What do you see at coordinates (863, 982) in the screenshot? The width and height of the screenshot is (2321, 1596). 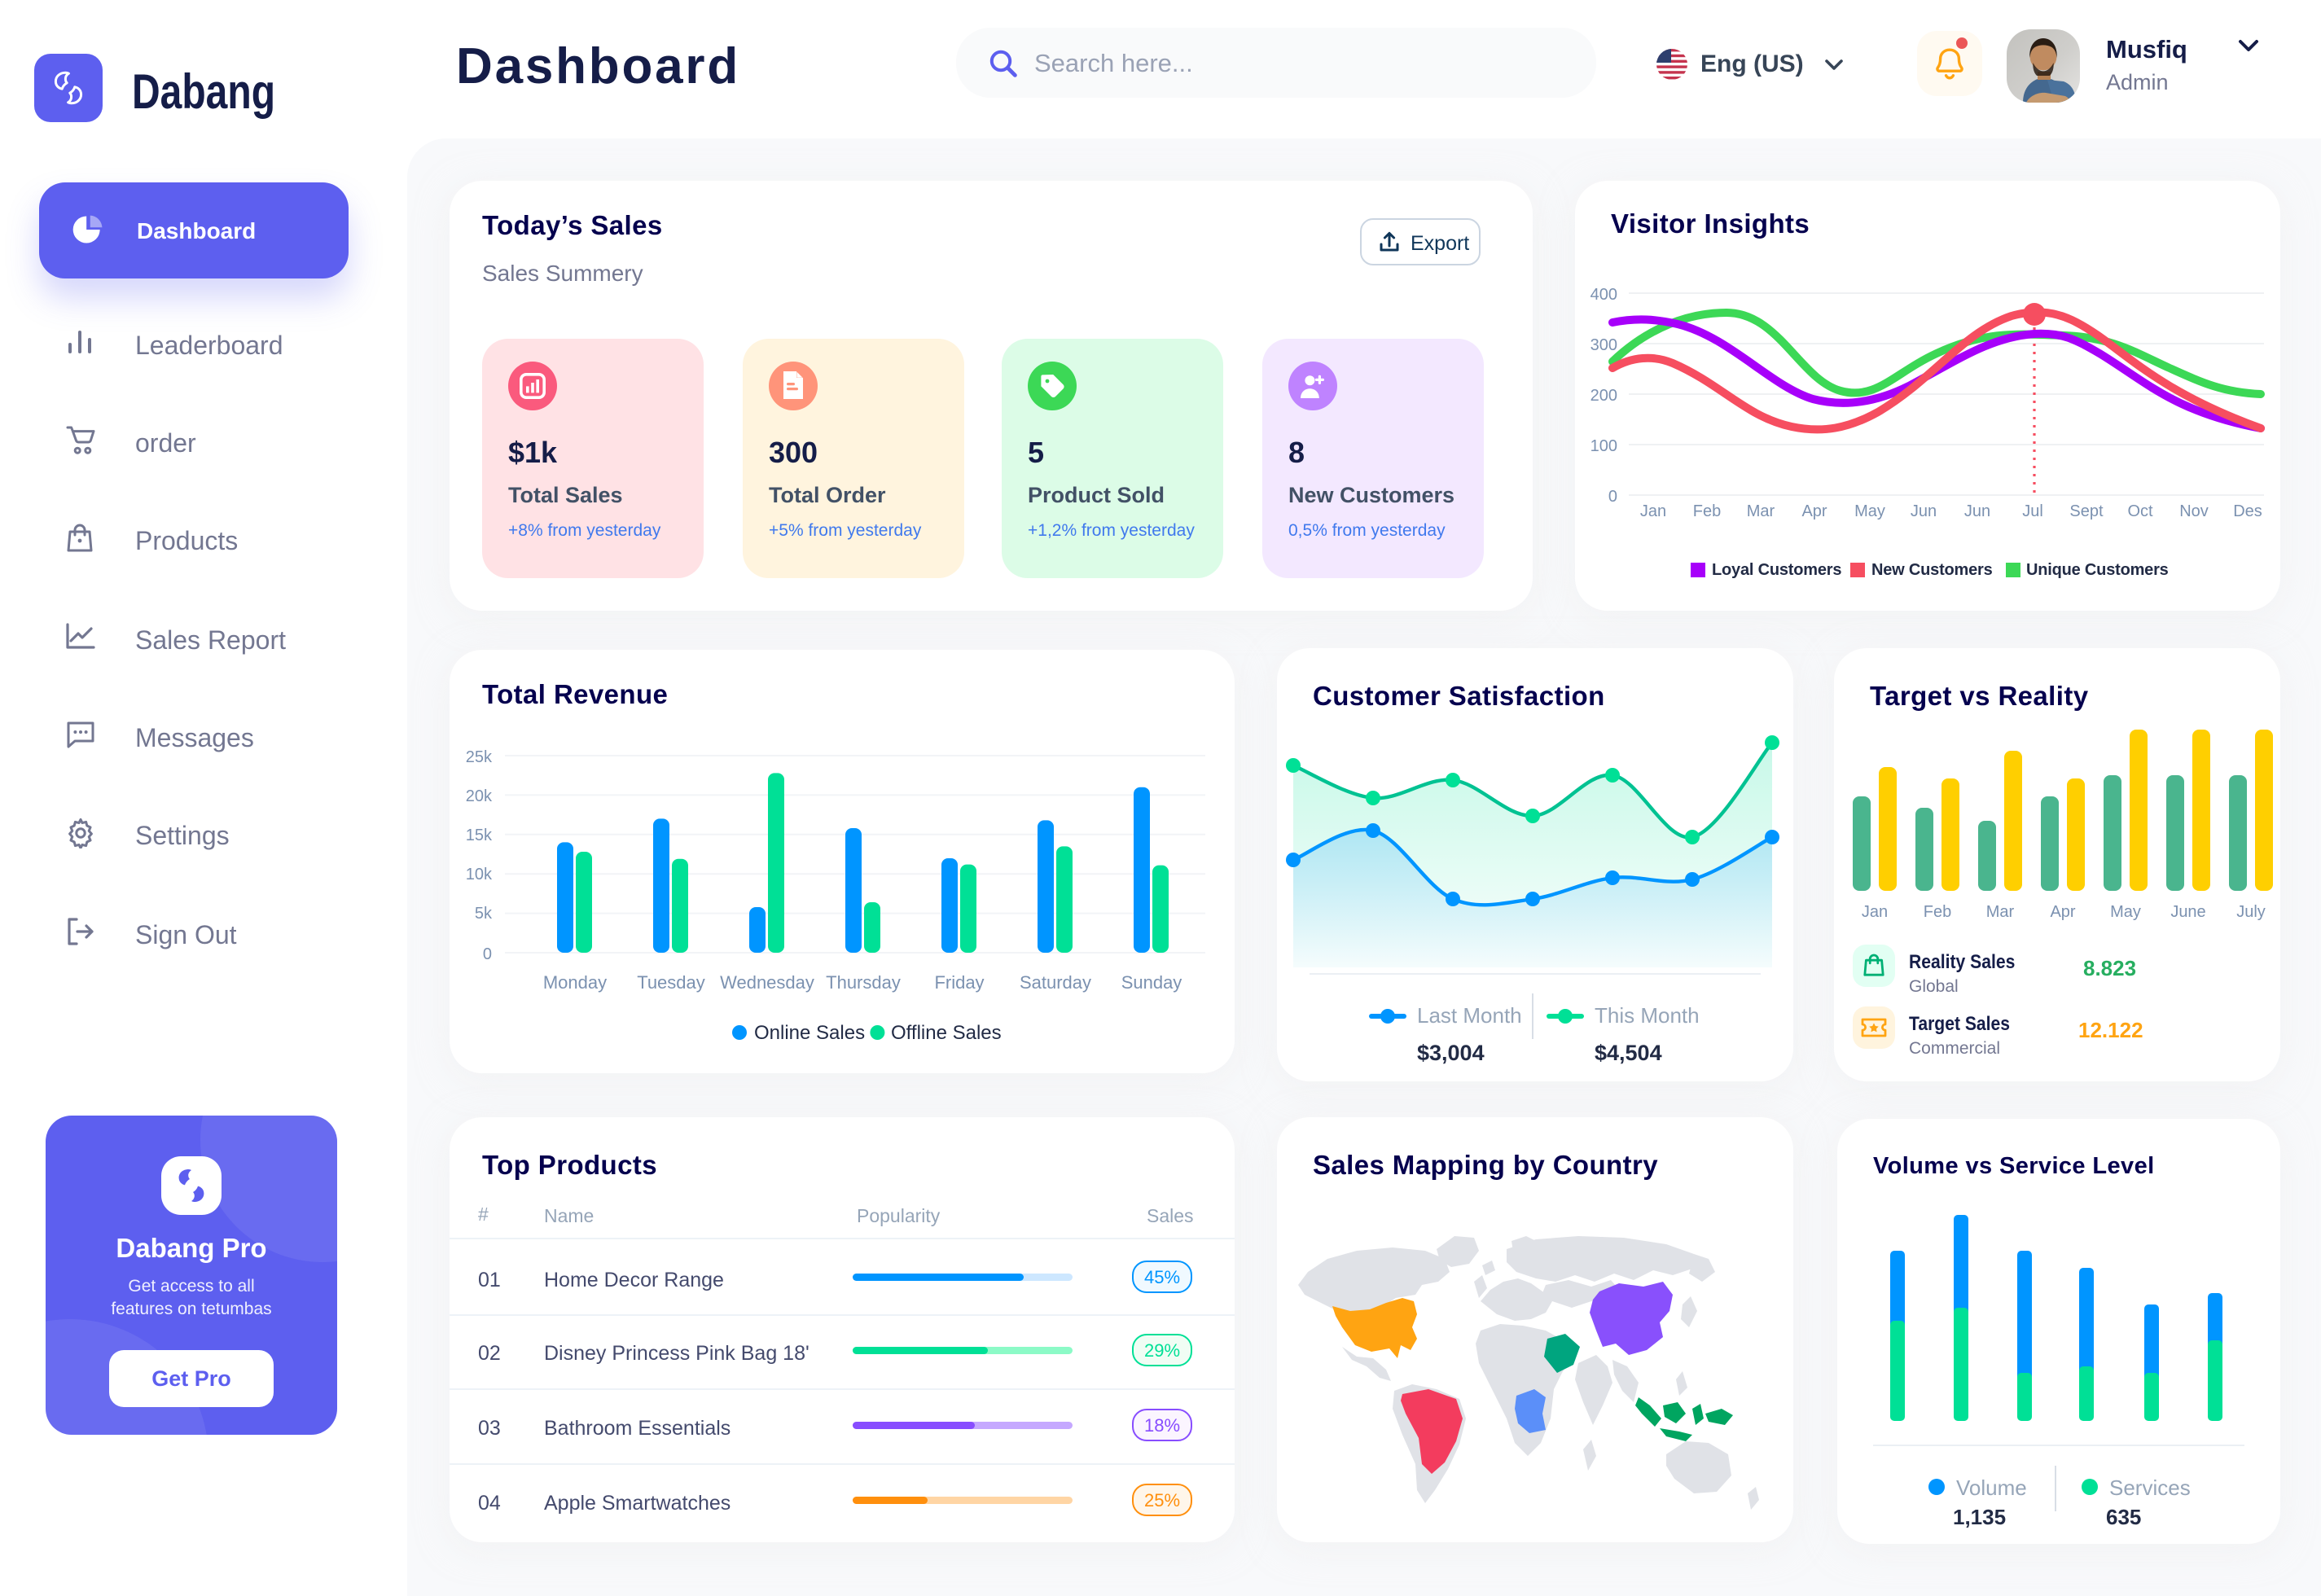 I see `svg-text: Thursday` at bounding box center [863, 982].